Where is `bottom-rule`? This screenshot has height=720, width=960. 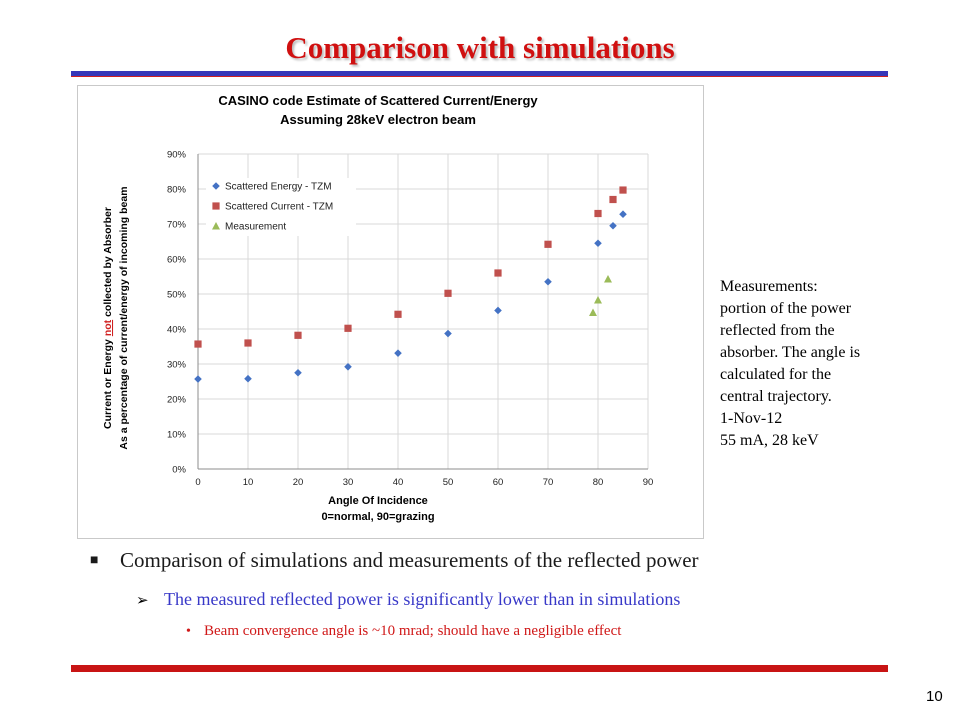 bottom-rule is located at coordinates (479, 668).